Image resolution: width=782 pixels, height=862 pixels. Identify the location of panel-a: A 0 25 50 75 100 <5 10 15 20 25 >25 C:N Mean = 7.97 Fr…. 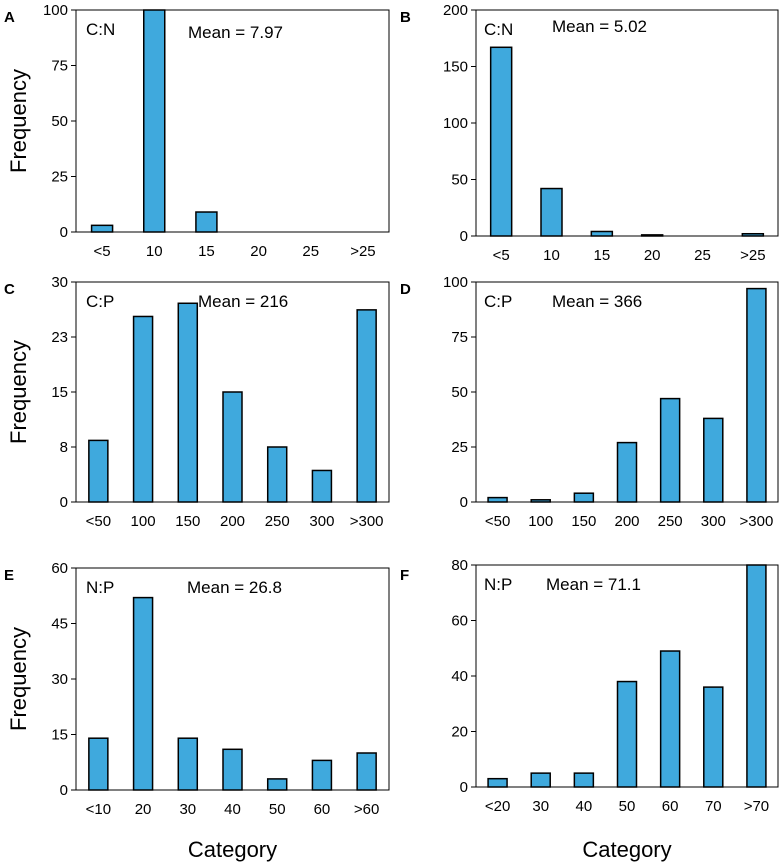
(197, 131).